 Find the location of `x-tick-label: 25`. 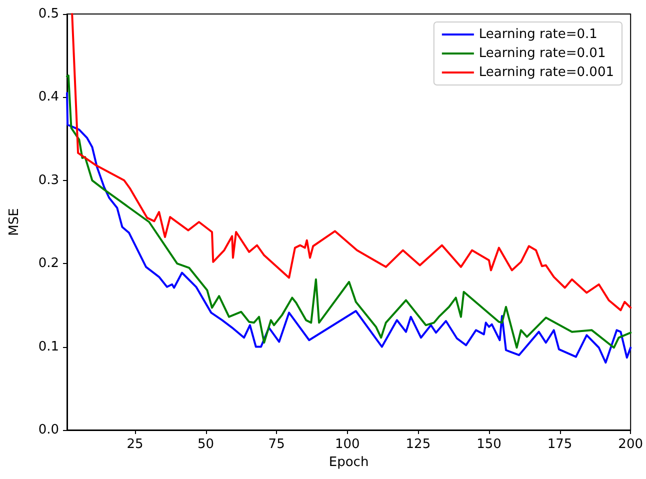

x-tick-label: 25 is located at coordinates (135, 444).